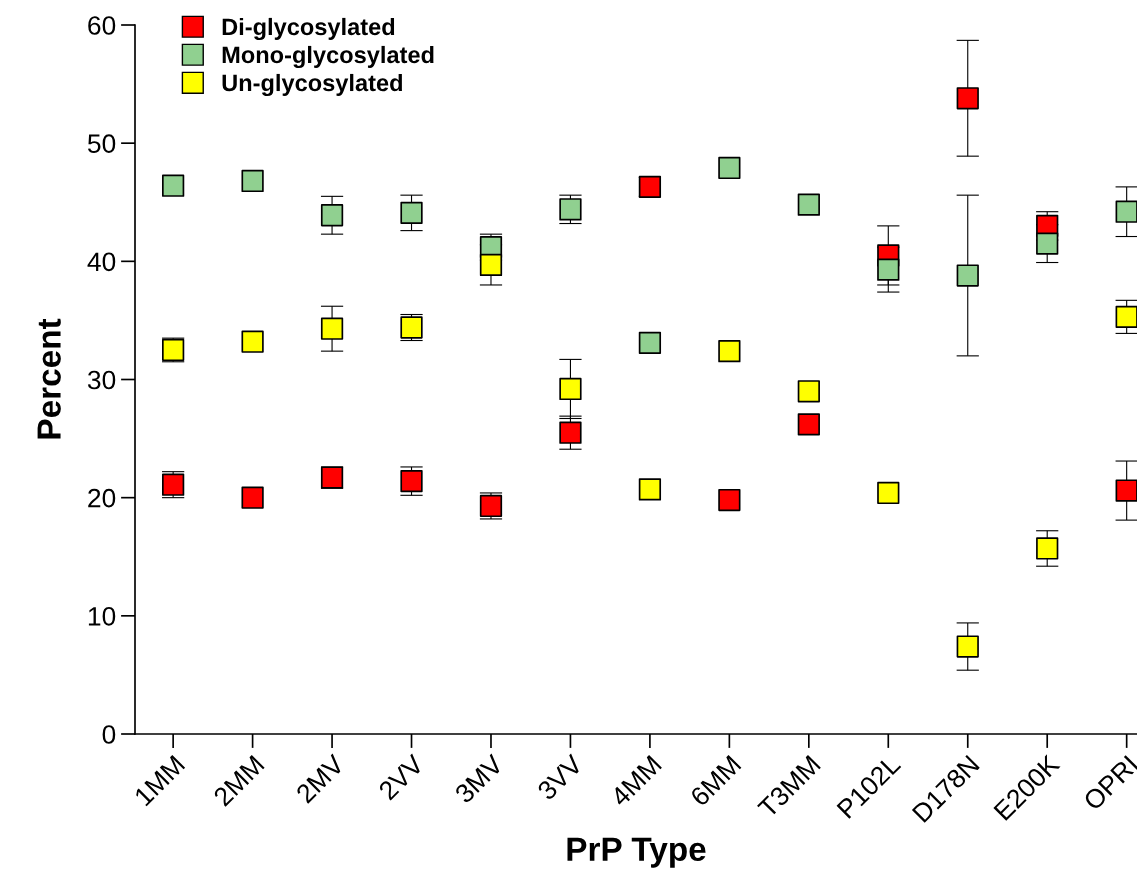  Describe the element at coordinates (101, 143) in the screenshot. I see `y-tick-label: 50` at that location.